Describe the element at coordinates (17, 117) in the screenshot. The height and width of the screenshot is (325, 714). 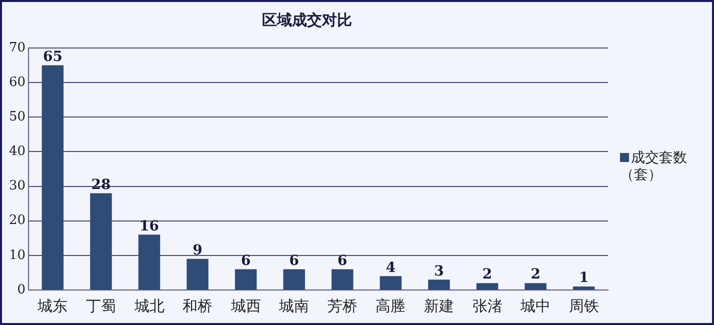
I see `y-tick-label: 50` at that location.